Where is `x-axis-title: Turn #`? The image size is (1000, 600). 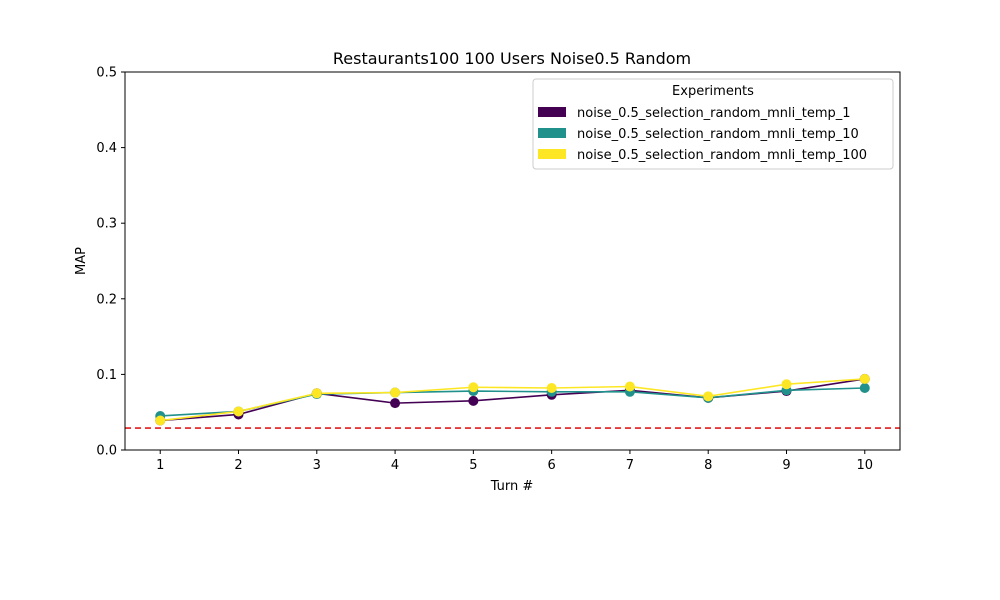
x-axis-title: Turn # is located at coordinates (512, 486).